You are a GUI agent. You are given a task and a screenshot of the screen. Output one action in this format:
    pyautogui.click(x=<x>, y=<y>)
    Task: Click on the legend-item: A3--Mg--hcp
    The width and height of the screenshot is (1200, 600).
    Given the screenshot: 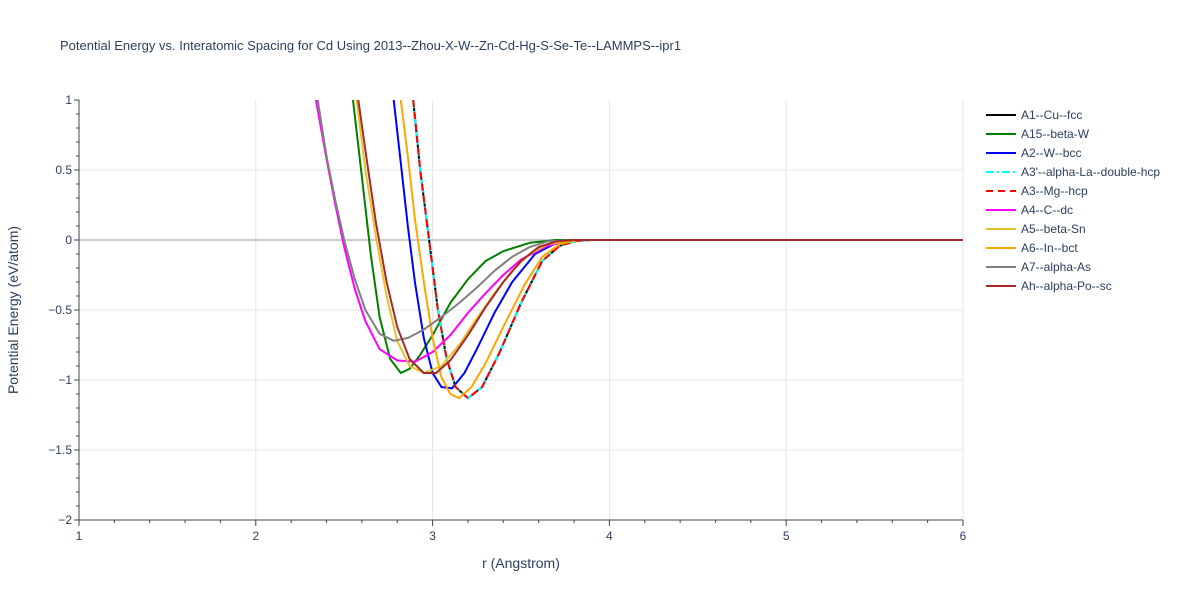 What is the action you would take?
    pyautogui.click(x=1037, y=191)
    